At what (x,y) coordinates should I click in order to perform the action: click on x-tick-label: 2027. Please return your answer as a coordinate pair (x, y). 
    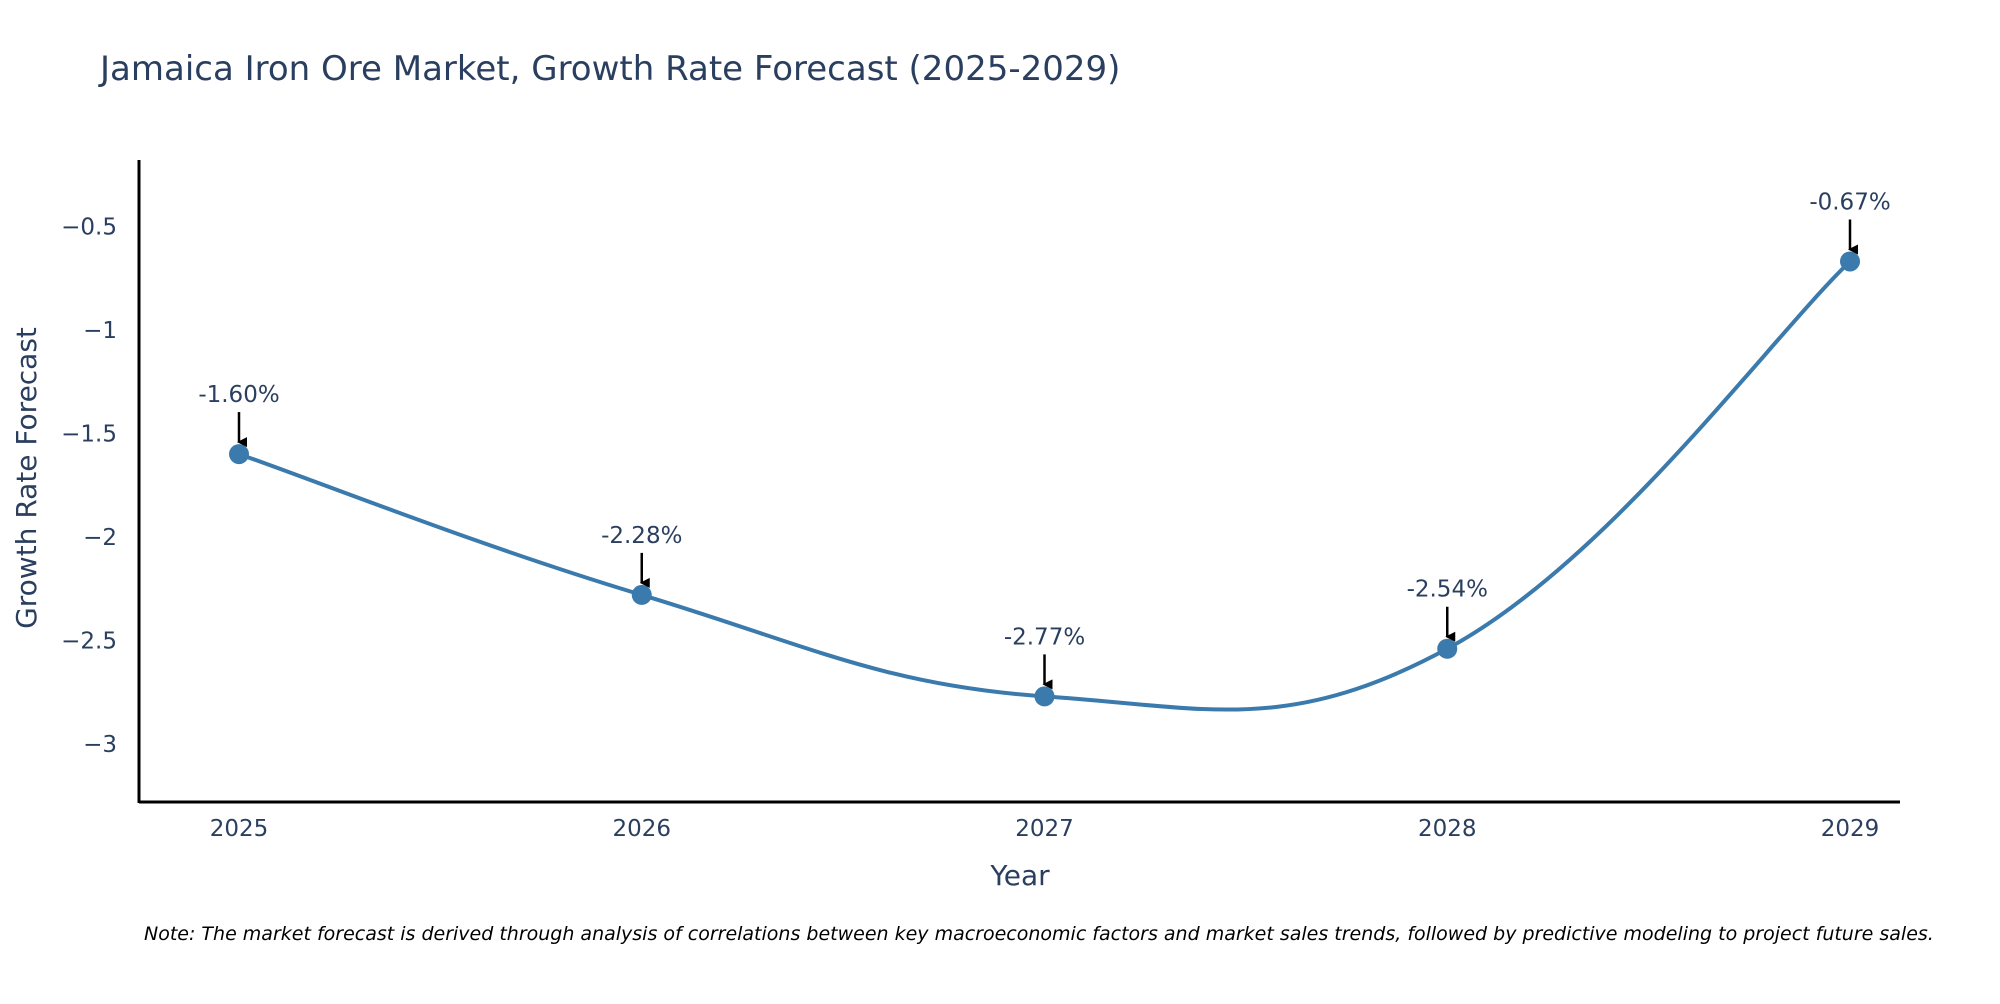
    Looking at the image, I should click on (1044, 829).